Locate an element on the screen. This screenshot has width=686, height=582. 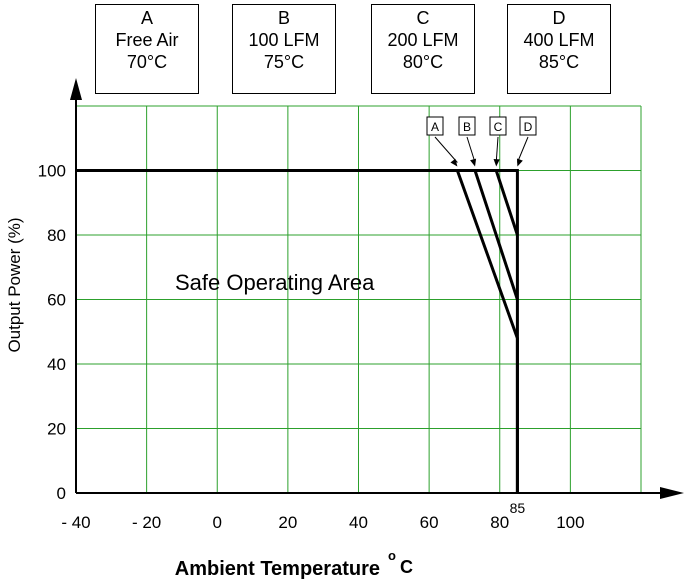
x-tick-label: 20 is located at coordinates (287, 522).